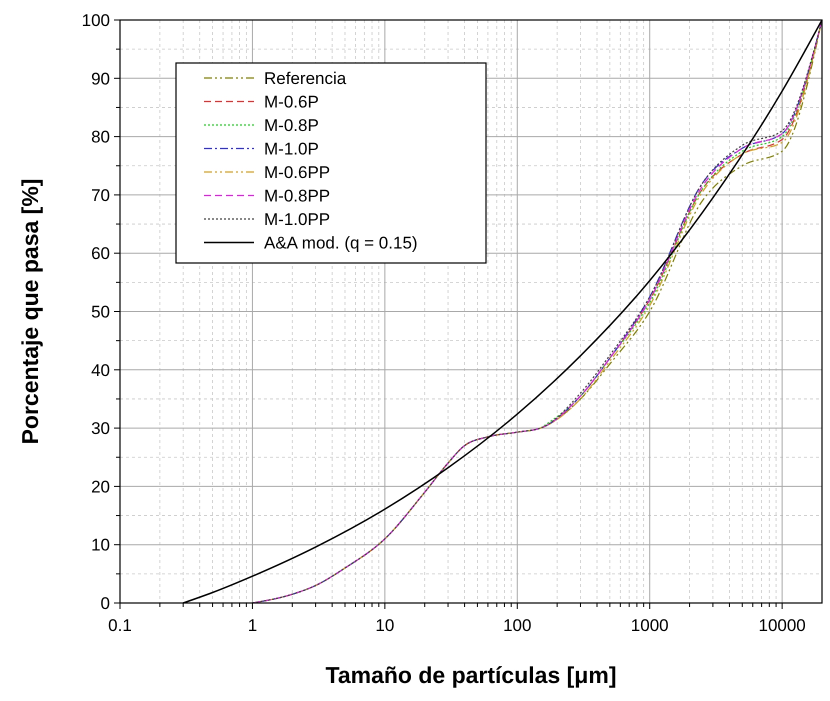 This screenshot has width=830, height=701. What do you see at coordinates (100, 78) in the screenshot?
I see `y-tick-label: 90` at bounding box center [100, 78].